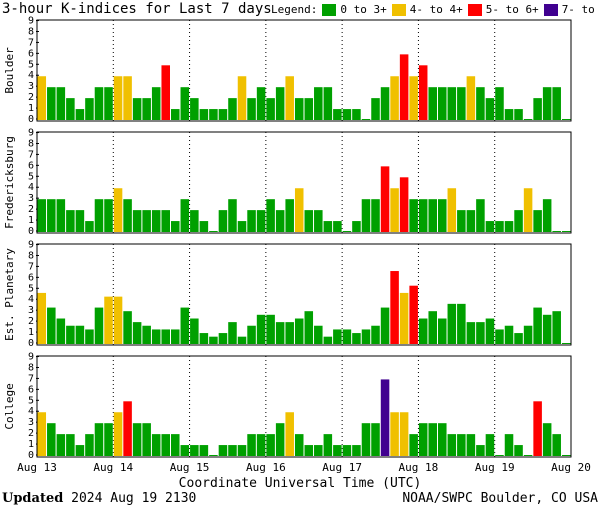 The width and height of the screenshot is (600, 510). Describe the element at coordinates (31, 119) in the screenshot. I see `y-tick-label: 0` at that location.